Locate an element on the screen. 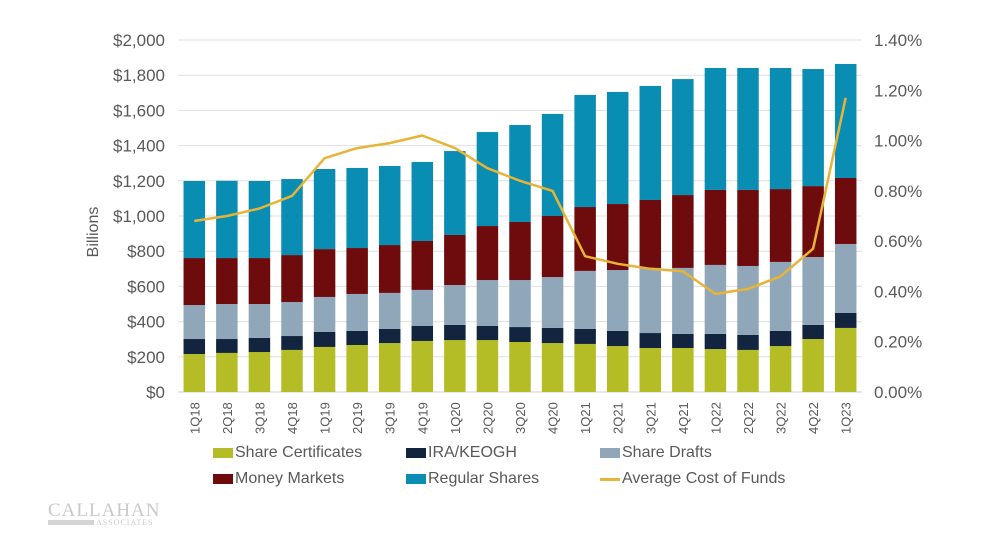 Image resolution: width=1000 pixels, height=542 pixels. bar-stack-4Q22 is located at coordinates (813, 230).